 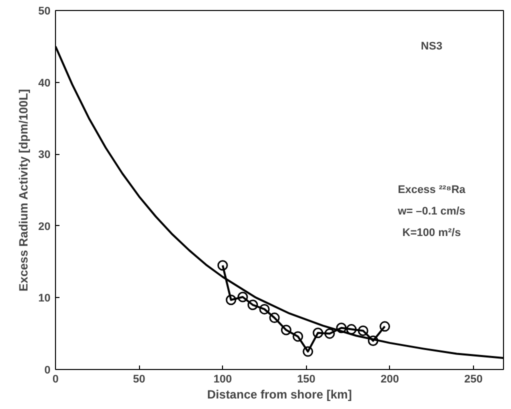 I want to click on x-axis-title: Distance from shore [km], so click(x=279, y=395).